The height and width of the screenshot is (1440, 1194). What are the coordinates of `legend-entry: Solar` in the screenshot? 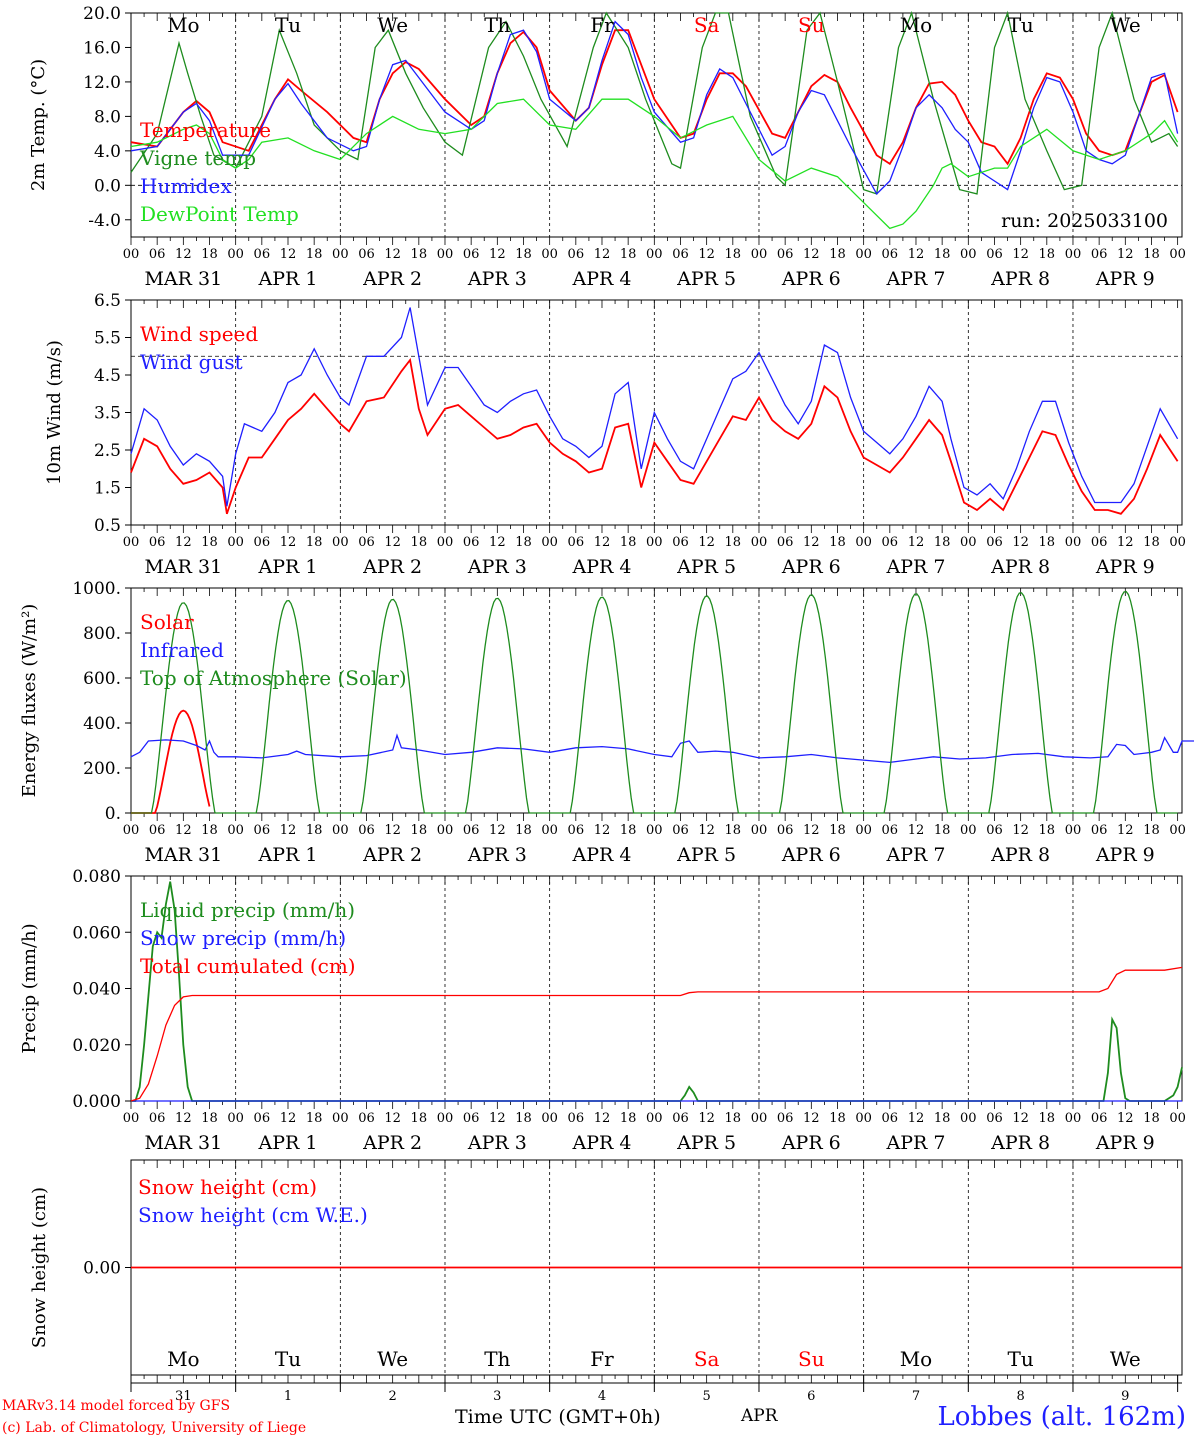 It's located at (167, 622).